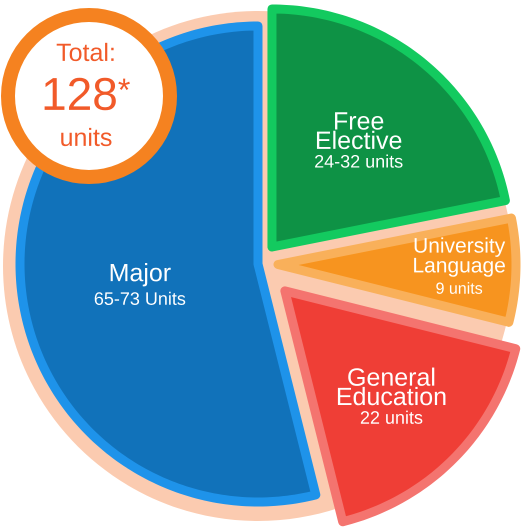 Image resolution: width=526 pixels, height=529 pixels. I want to click on slice-label: Major, so click(140, 274).